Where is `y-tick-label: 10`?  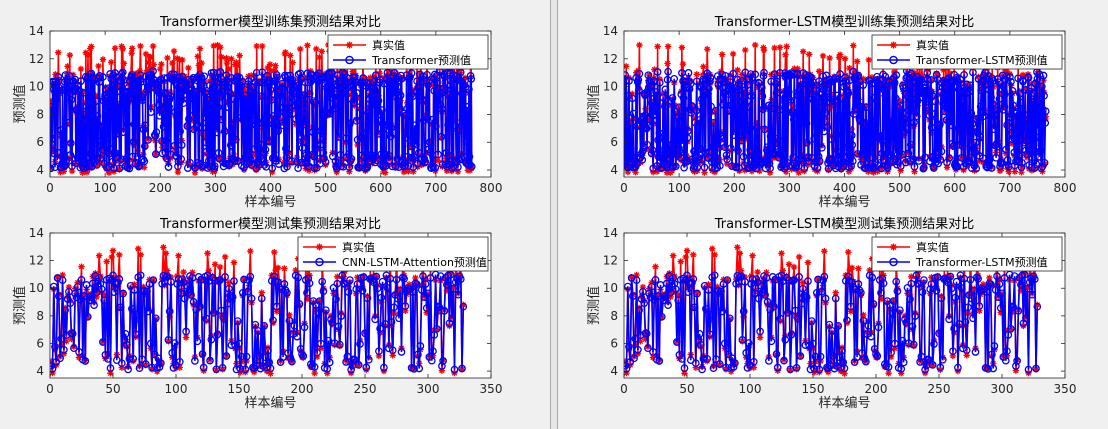 y-tick-label: 10 is located at coordinates (36, 288).